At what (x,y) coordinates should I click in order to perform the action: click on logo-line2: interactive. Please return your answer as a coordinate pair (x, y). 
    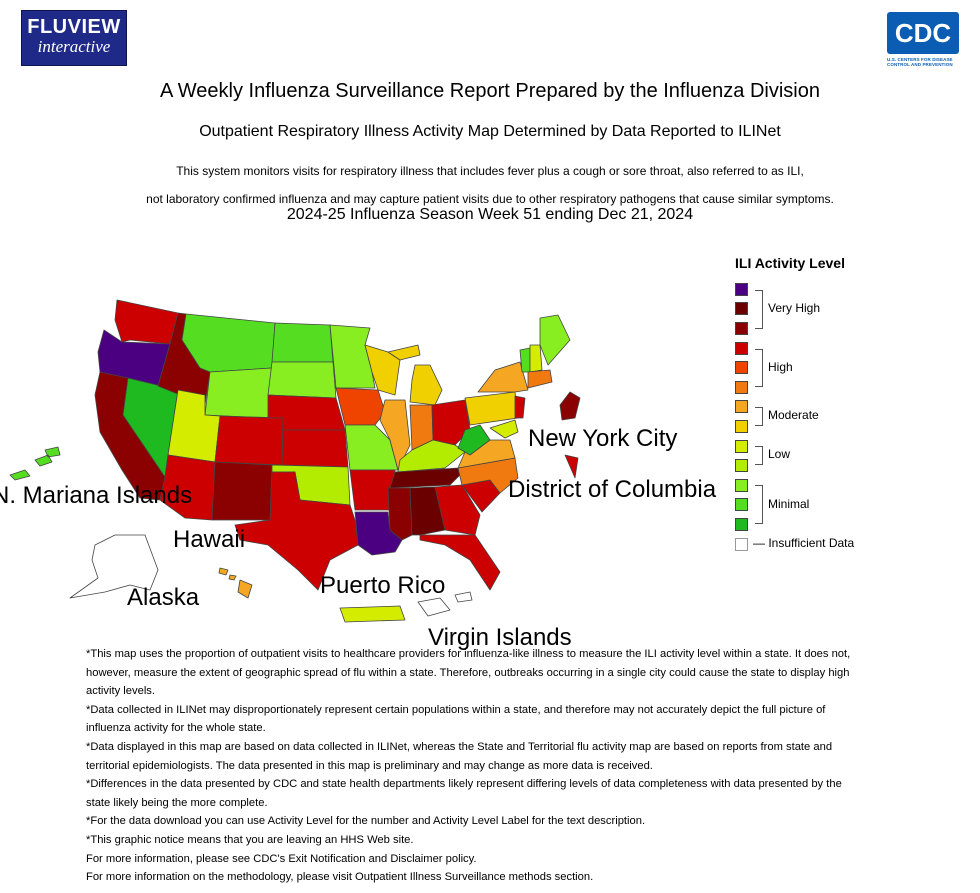
    Looking at the image, I should click on (74, 46).